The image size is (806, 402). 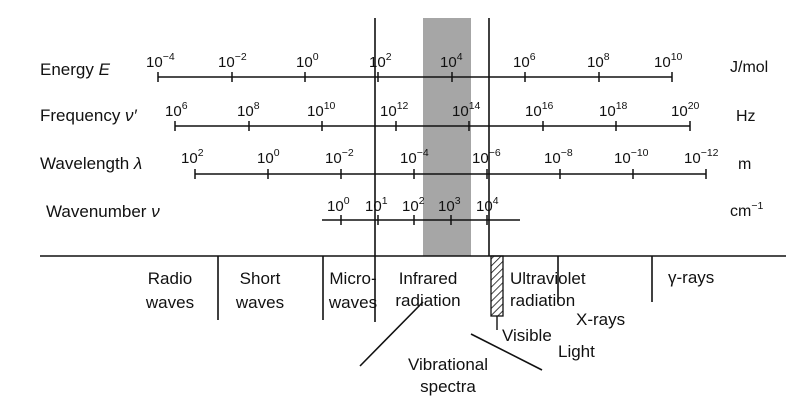 I want to click on energy-tick-marks, so click(x=415, y=77).